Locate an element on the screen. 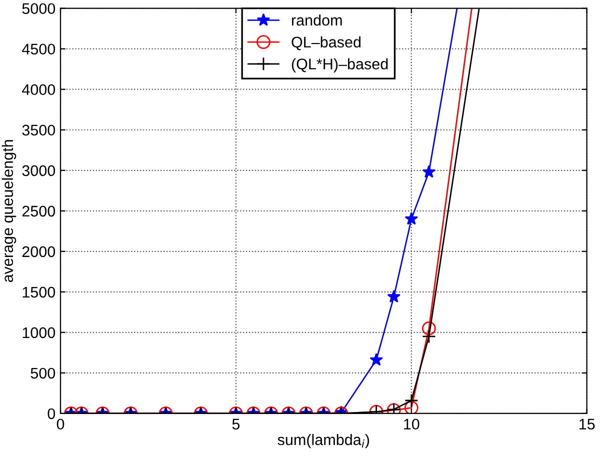 The width and height of the screenshot is (605, 463). x-tick-label: 15 is located at coordinates (587, 424).